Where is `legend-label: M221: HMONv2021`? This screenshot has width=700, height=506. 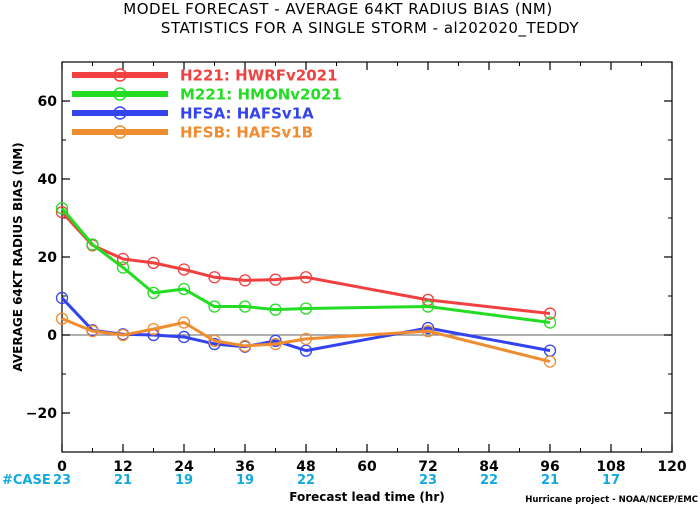 legend-label: M221: HMONv2021 is located at coordinates (261, 95).